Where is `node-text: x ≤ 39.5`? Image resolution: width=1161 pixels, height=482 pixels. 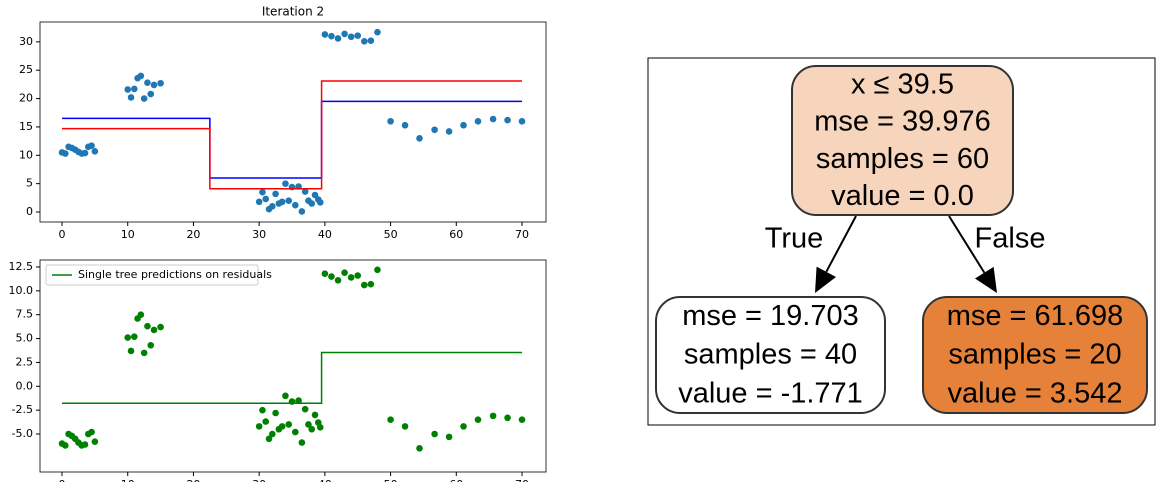
node-text: x ≤ 39.5 is located at coordinates (902, 84).